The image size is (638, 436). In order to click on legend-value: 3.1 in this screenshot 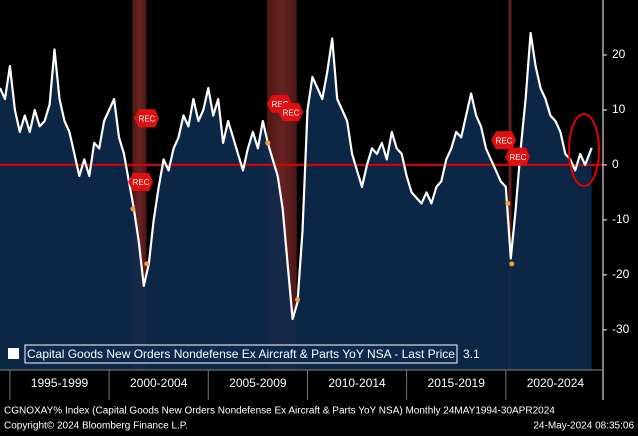, I will do `click(471, 354)`.